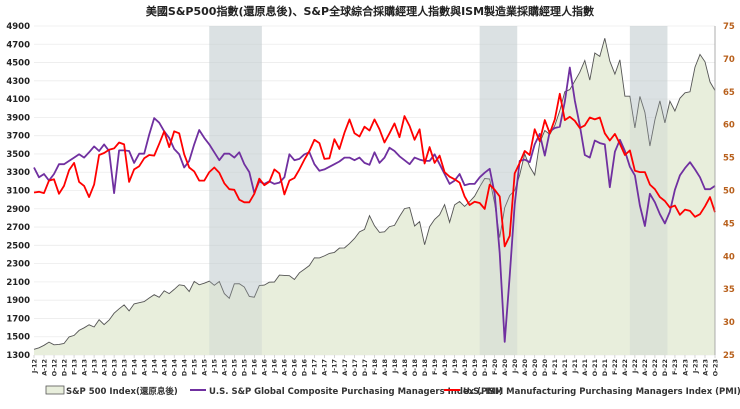 The height and width of the screenshot is (409, 740). I want to click on x-tick-label: F-19, so click(435, 367).